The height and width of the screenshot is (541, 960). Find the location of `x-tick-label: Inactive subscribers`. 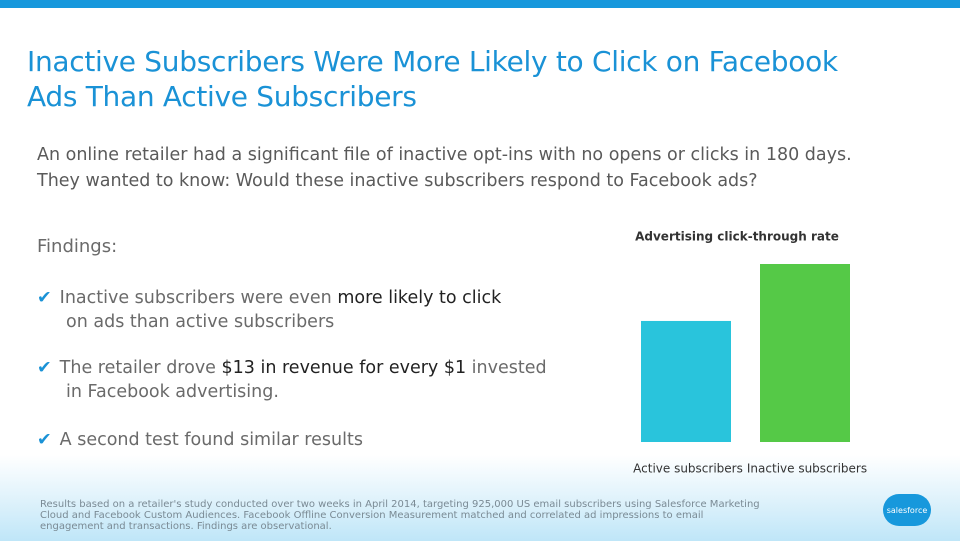

x-tick-label: Inactive subscribers is located at coordinates (807, 469).